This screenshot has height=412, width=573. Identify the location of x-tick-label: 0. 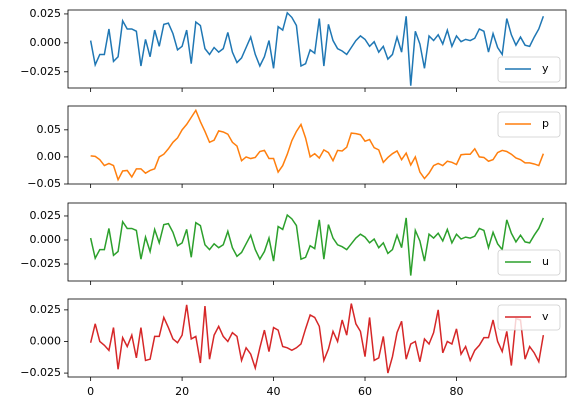
(90, 391).